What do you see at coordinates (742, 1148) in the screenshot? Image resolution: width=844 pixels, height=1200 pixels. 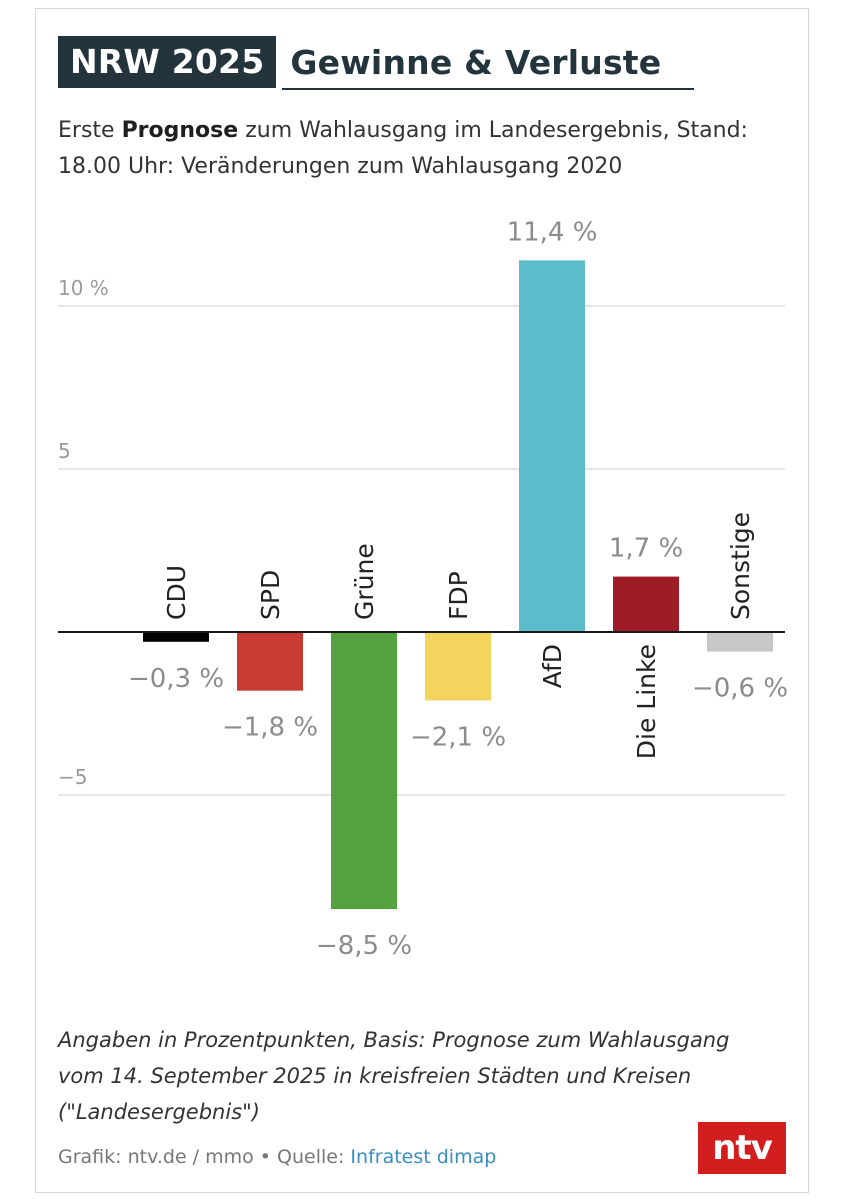 I see `ntv-logo: ntv` at bounding box center [742, 1148].